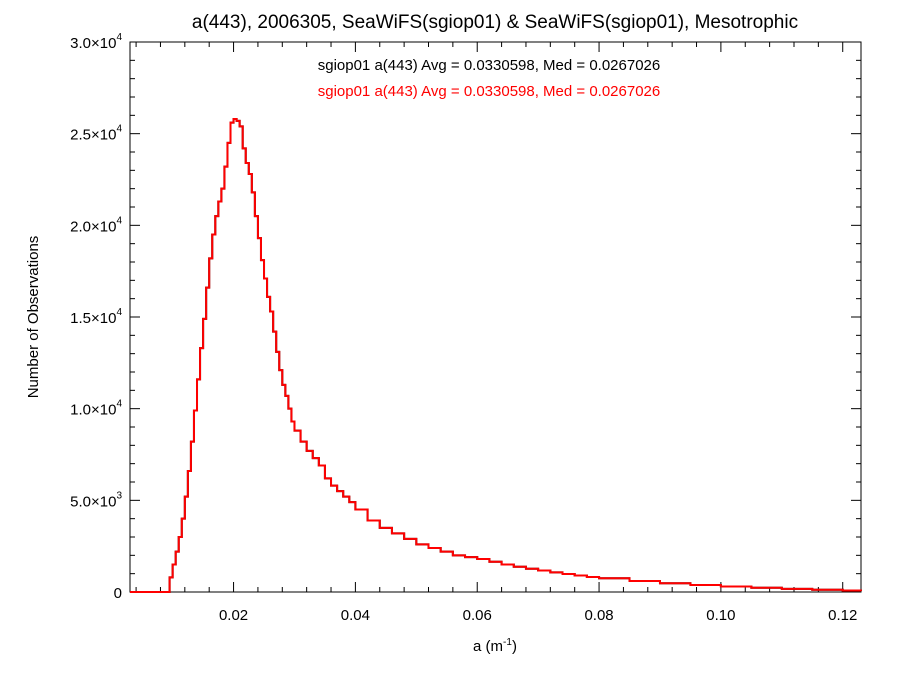 This screenshot has width=900, height=675. What do you see at coordinates (355, 615) in the screenshot?
I see `x-tick-label: 0.04` at bounding box center [355, 615].